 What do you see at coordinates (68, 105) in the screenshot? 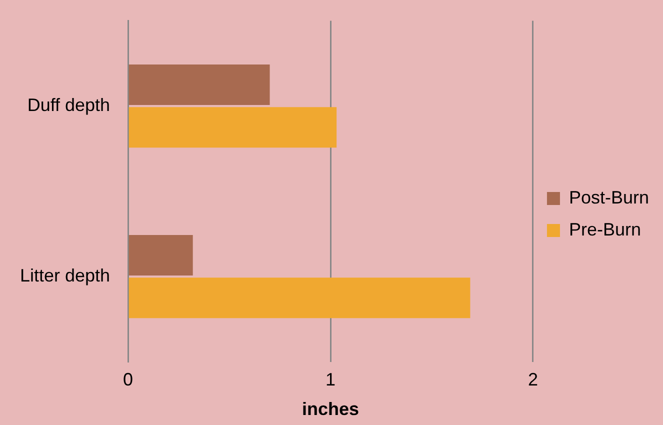
I see `y-tick-label: Duff depth` at bounding box center [68, 105].